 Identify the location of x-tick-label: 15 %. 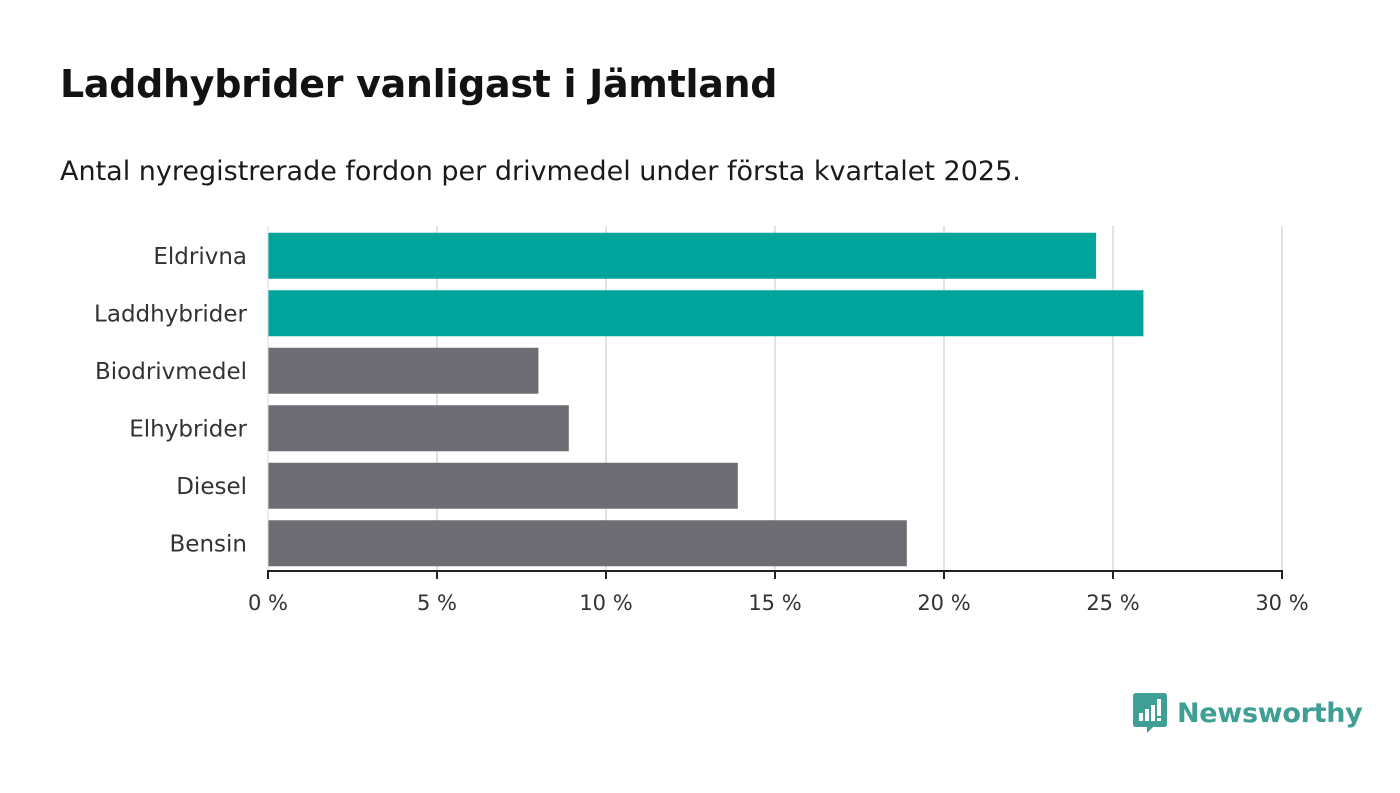
(774, 603).